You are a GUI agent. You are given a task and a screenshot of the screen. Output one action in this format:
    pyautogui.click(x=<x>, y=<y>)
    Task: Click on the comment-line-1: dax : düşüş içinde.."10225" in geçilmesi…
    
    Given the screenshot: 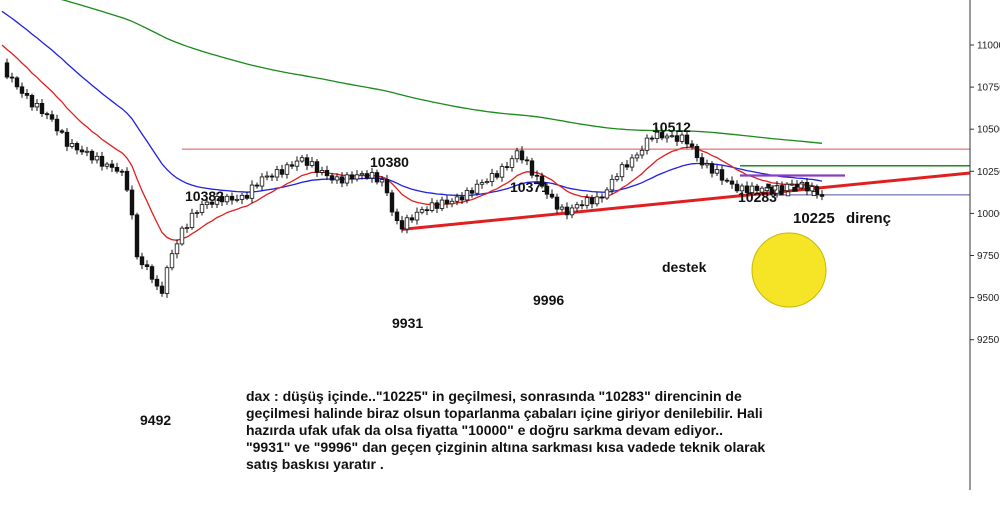 What is the action you would take?
    pyautogui.click(x=494, y=396)
    